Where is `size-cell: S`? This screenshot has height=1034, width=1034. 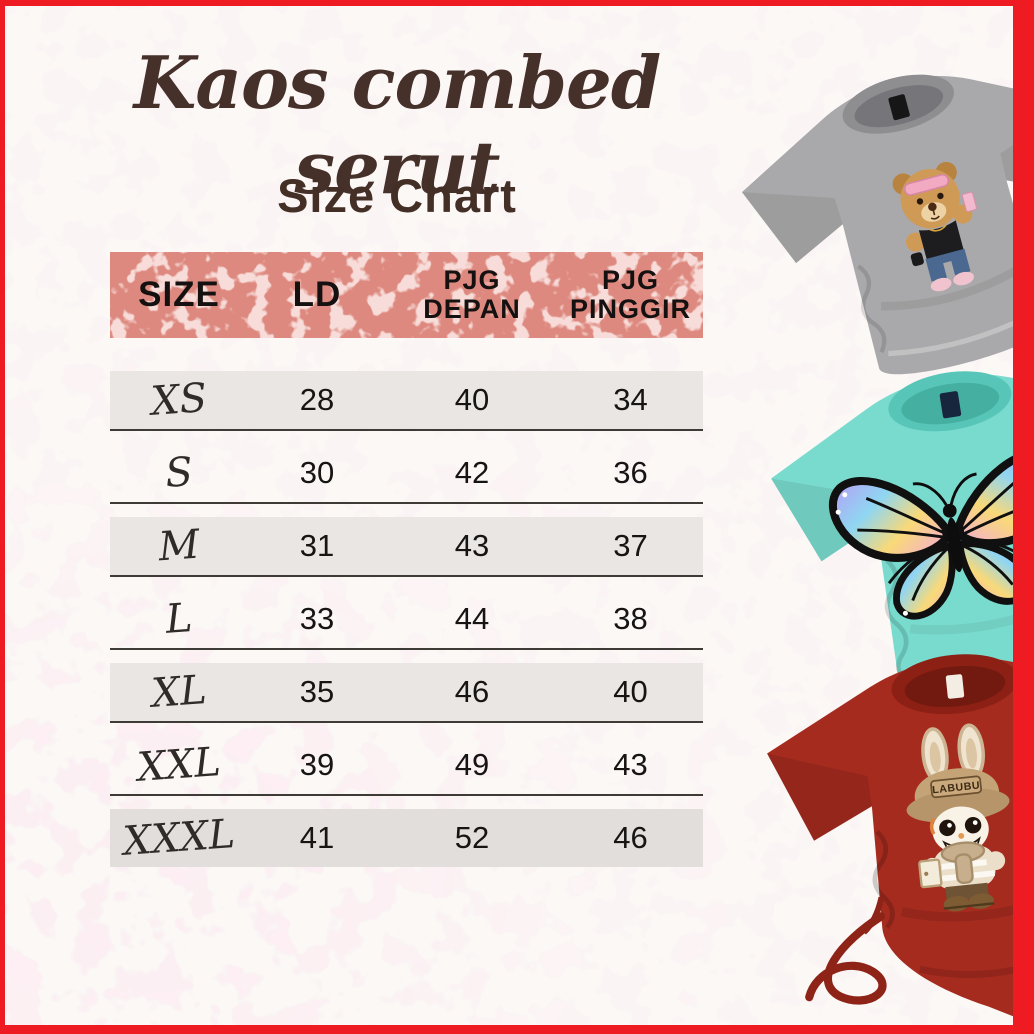 size-cell: S is located at coordinates (179, 473).